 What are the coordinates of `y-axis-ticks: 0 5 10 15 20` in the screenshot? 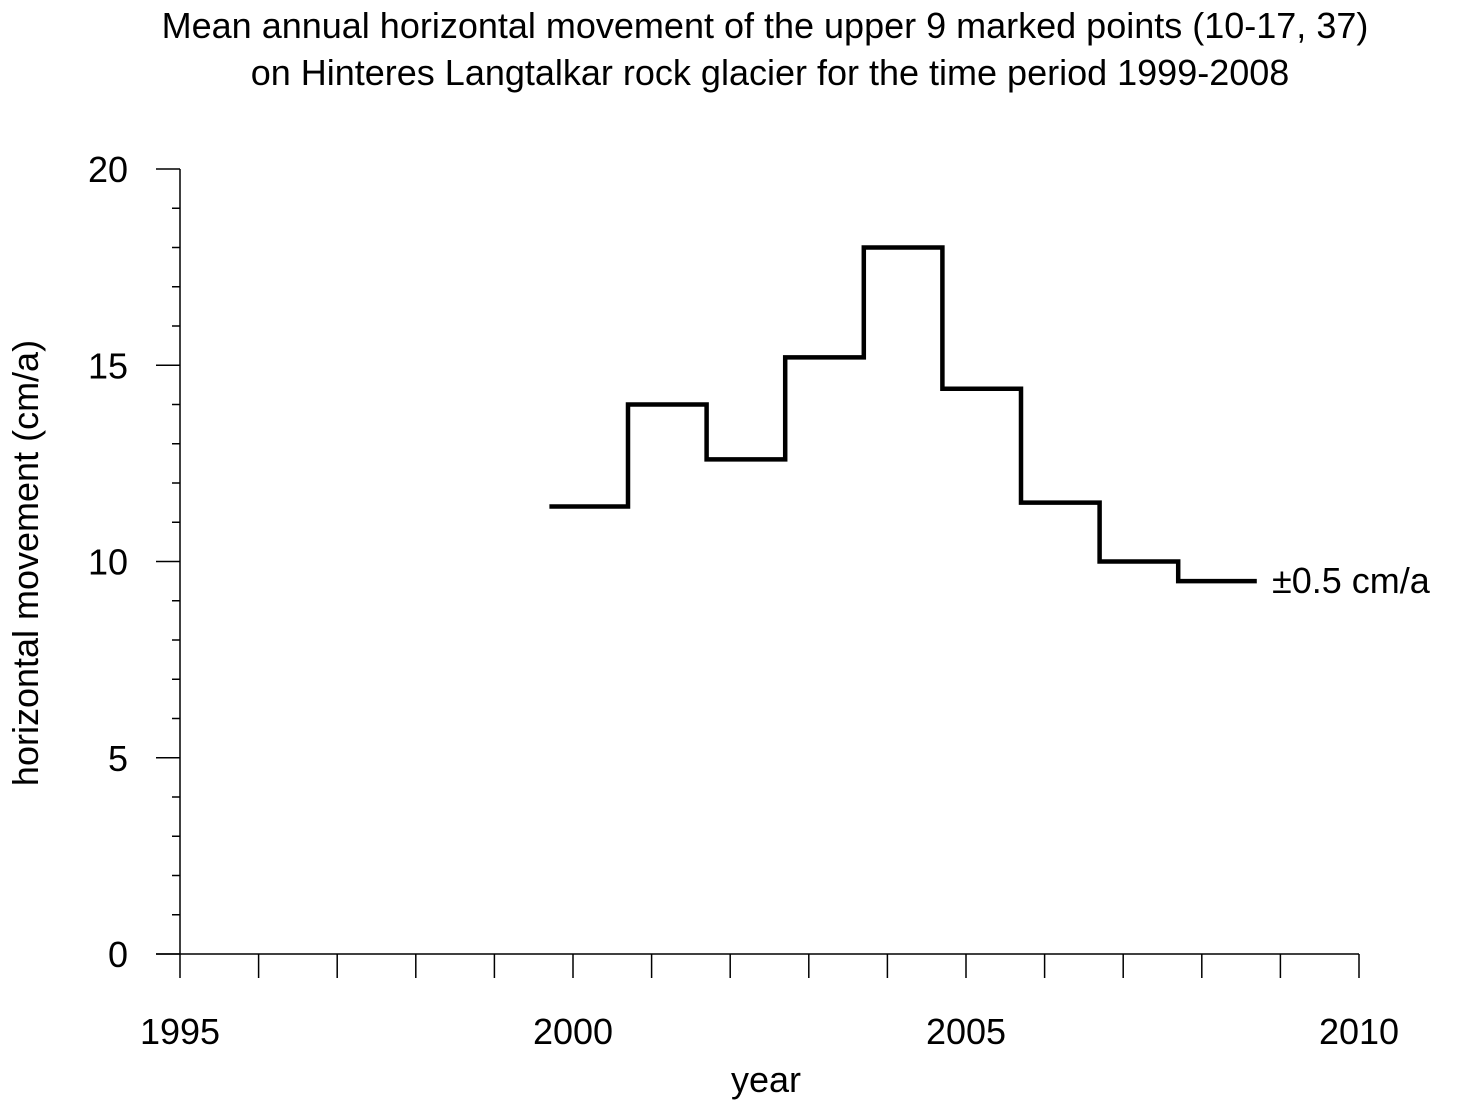 It's located at (134, 562).